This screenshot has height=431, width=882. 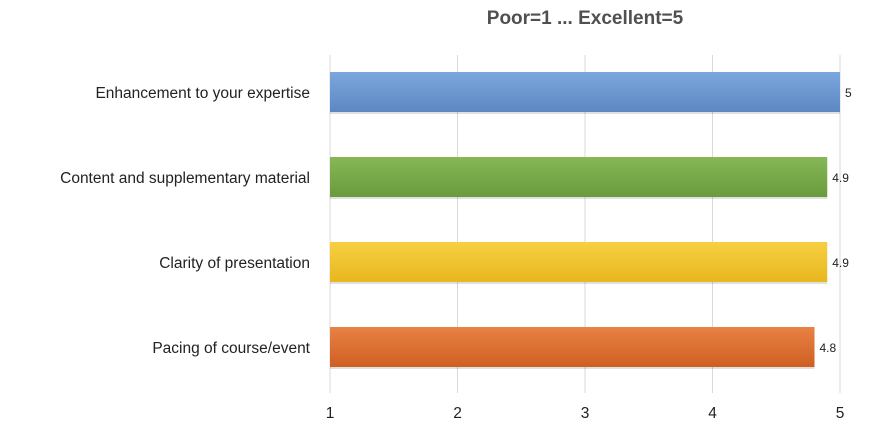 What do you see at coordinates (185, 178) in the screenshot?
I see `category-label-2: Content and supplementary material` at bounding box center [185, 178].